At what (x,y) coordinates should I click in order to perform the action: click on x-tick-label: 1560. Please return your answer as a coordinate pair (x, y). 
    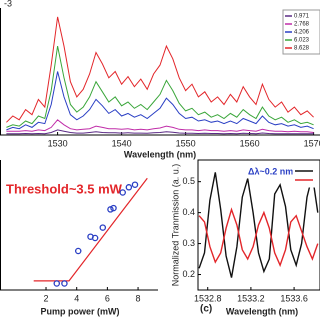
    Looking at the image, I should click on (250, 143).